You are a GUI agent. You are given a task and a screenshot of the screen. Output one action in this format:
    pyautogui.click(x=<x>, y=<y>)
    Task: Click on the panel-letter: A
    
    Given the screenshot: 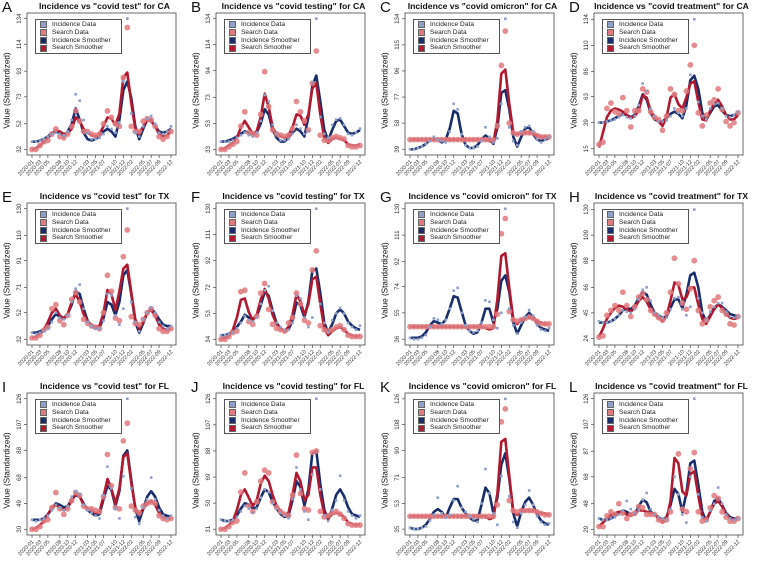 What is the action you would take?
    pyautogui.click(x=7, y=8)
    